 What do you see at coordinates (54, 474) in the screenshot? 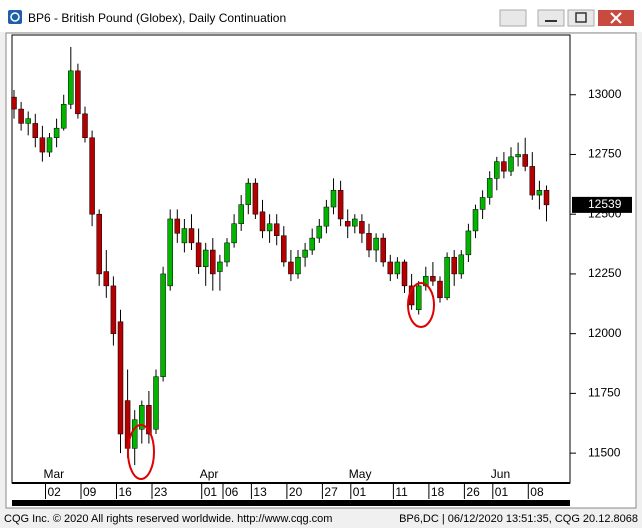
I see `month-label: Mar` at bounding box center [54, 474].